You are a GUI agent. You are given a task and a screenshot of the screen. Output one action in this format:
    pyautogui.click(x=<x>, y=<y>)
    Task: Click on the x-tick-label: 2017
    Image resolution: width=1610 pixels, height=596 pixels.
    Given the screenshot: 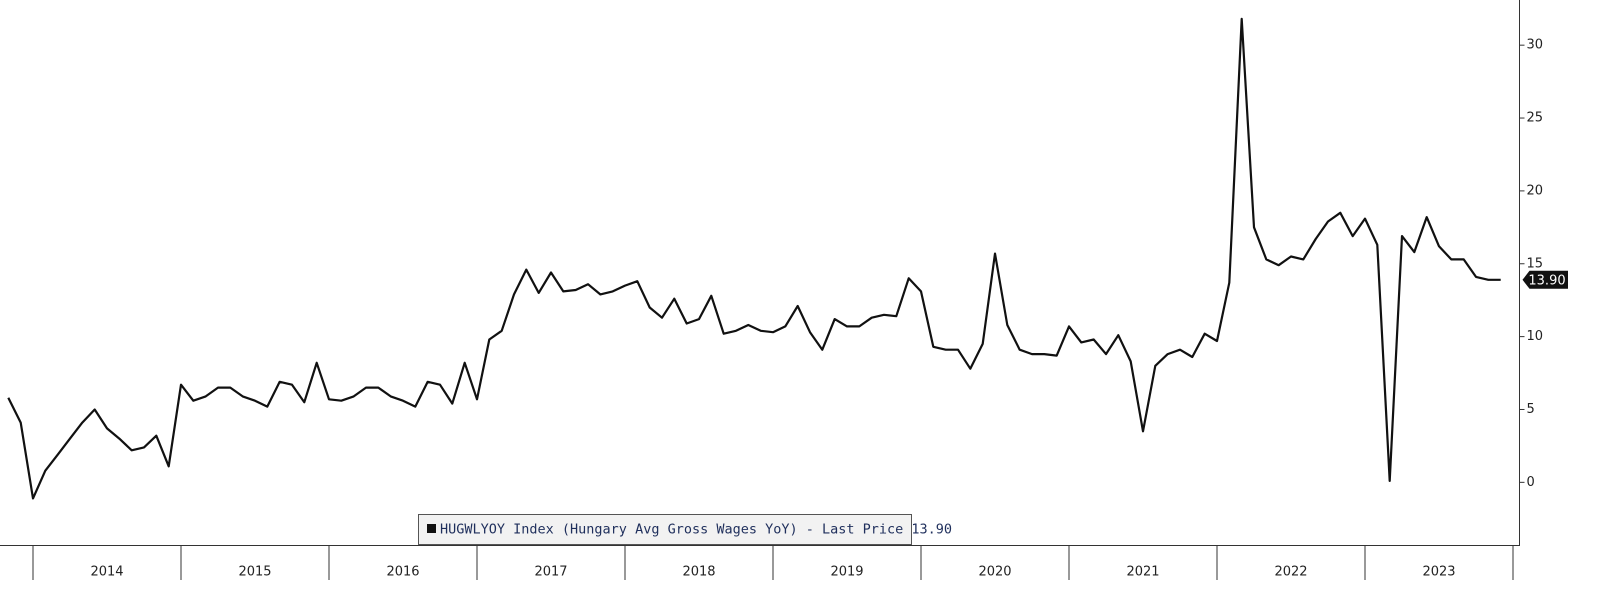 What is the action you would take?
    pyautogui.click(x=550, y=572)
    